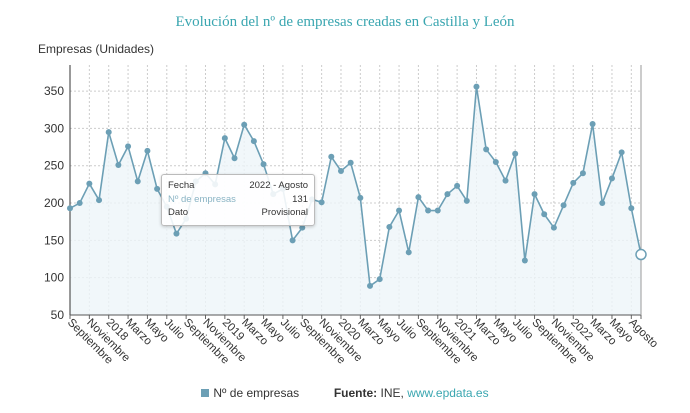  I want to click on source-text: INE,, so click(392, 393).